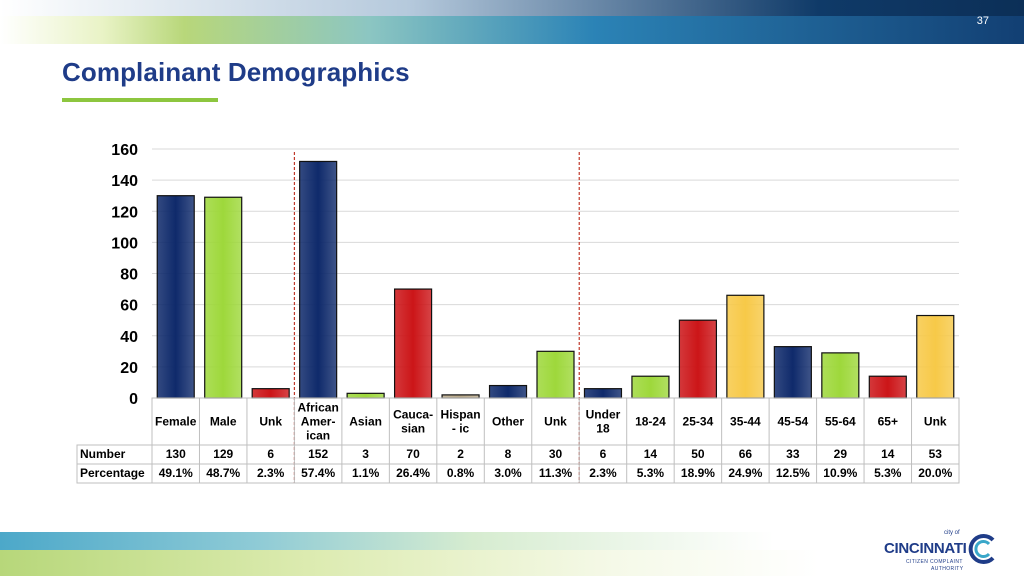 The image size is (1024, 576). Describe the element at coordinates (318, 473) in the screenshot. I see `percentage-cell: 57.4%` at that location.